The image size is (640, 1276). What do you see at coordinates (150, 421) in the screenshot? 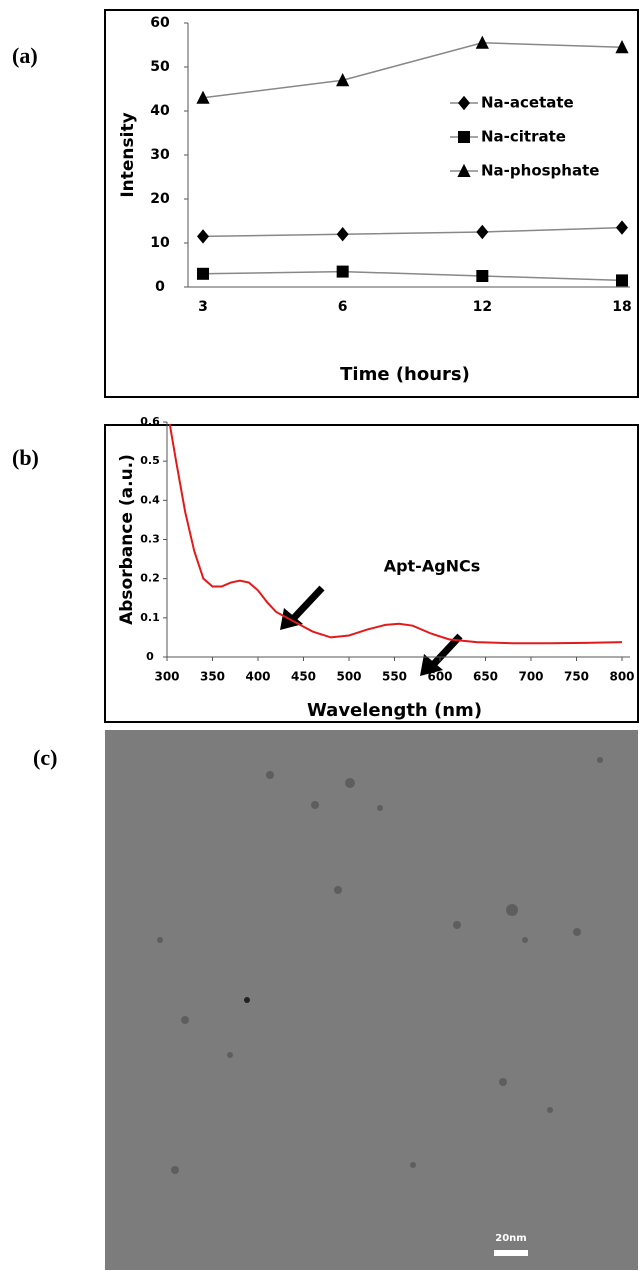
I see `y-tick-label: 0.6` at bounding box center [150, 421].